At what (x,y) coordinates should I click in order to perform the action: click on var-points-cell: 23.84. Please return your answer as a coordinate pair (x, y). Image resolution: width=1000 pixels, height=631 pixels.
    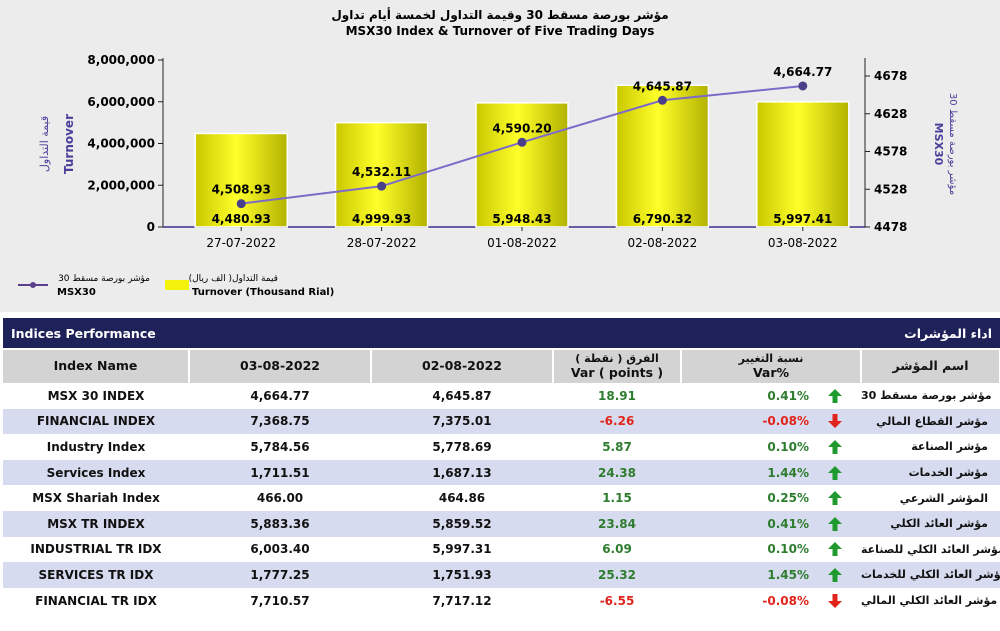
    Looking at the image, I should click on (617, 523).